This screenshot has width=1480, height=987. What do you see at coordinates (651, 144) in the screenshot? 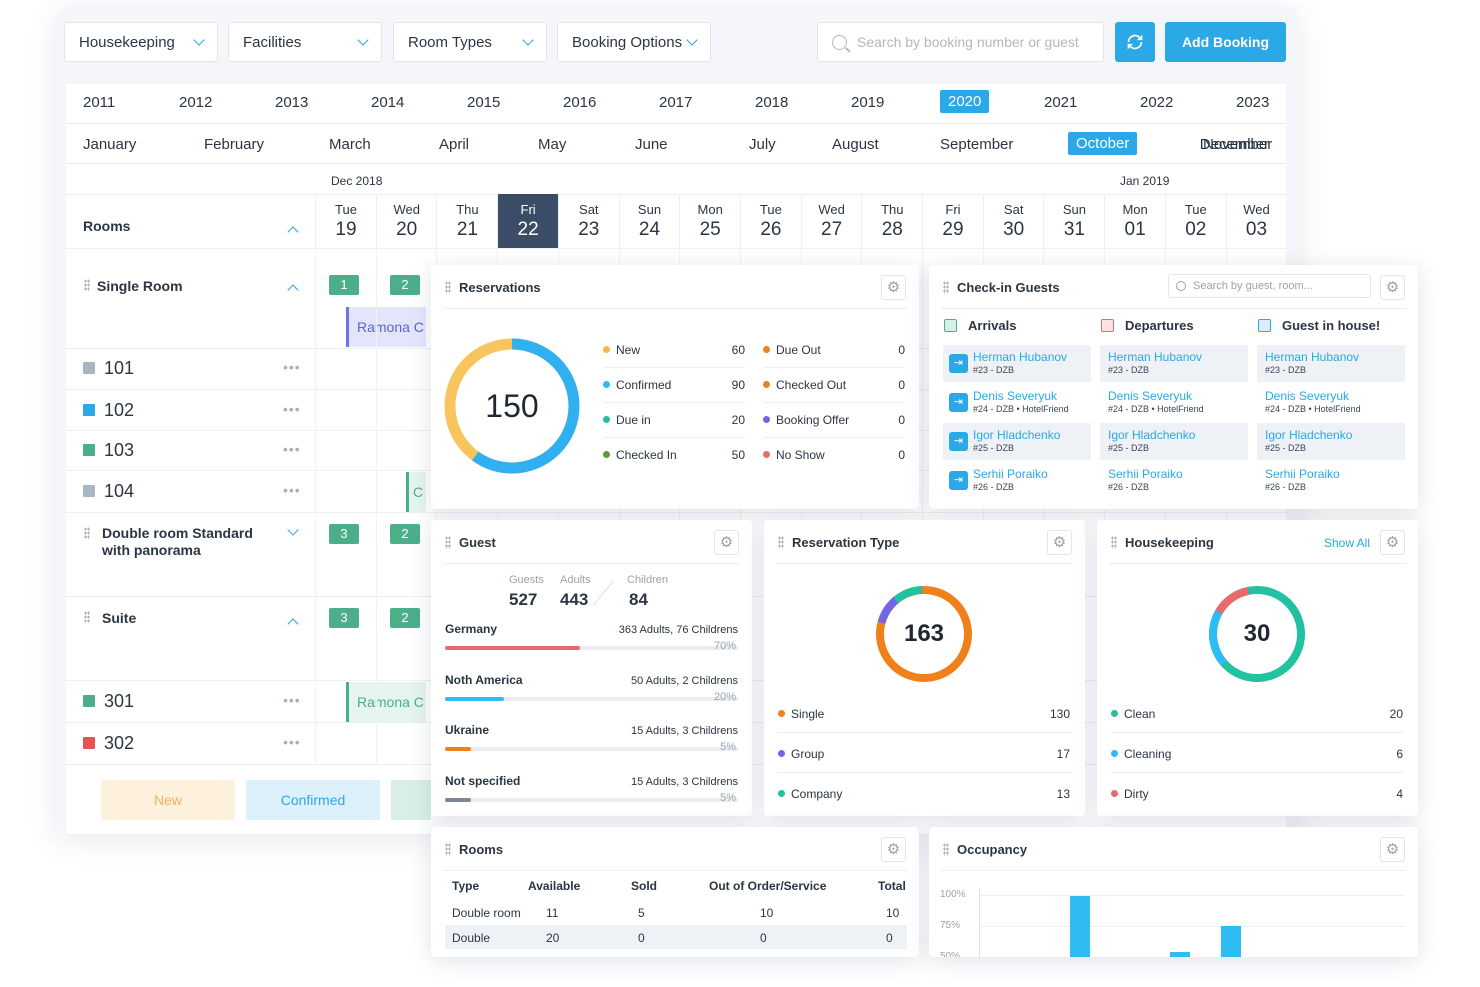
I see `month-june: June` at bounding box center [651, 144].